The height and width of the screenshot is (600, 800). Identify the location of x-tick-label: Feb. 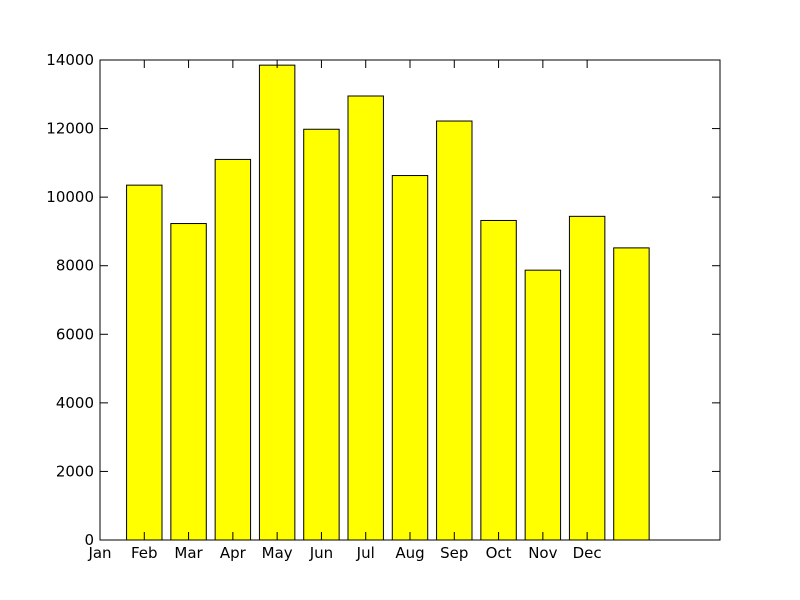
(144, 553).